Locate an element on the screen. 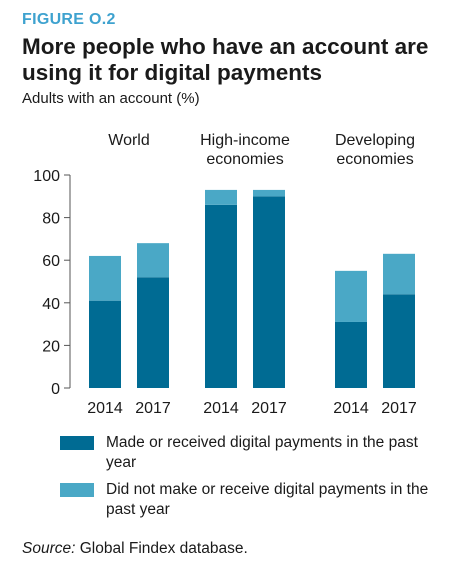  y-tick-label: 40 is located at coordinates (51, 304).